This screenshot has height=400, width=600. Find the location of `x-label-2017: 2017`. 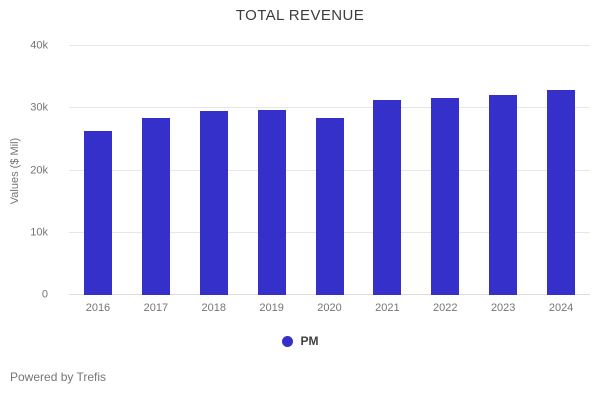

x-label-2017: 2017 is located at coordinates (156, 308).